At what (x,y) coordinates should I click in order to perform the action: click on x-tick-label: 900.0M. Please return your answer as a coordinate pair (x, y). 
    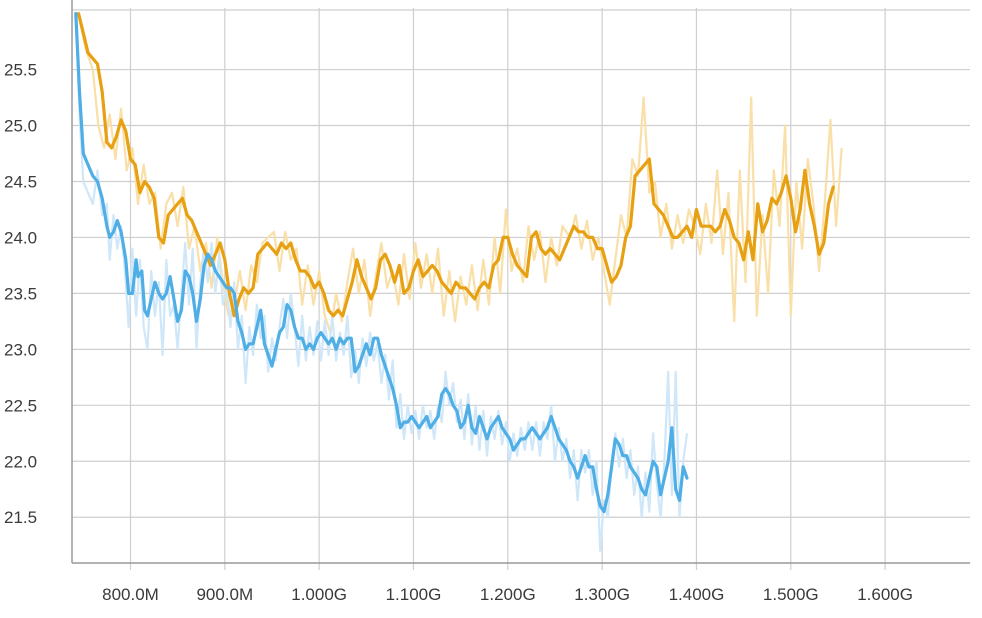
    Looking at the image, I should click on (224, 594).